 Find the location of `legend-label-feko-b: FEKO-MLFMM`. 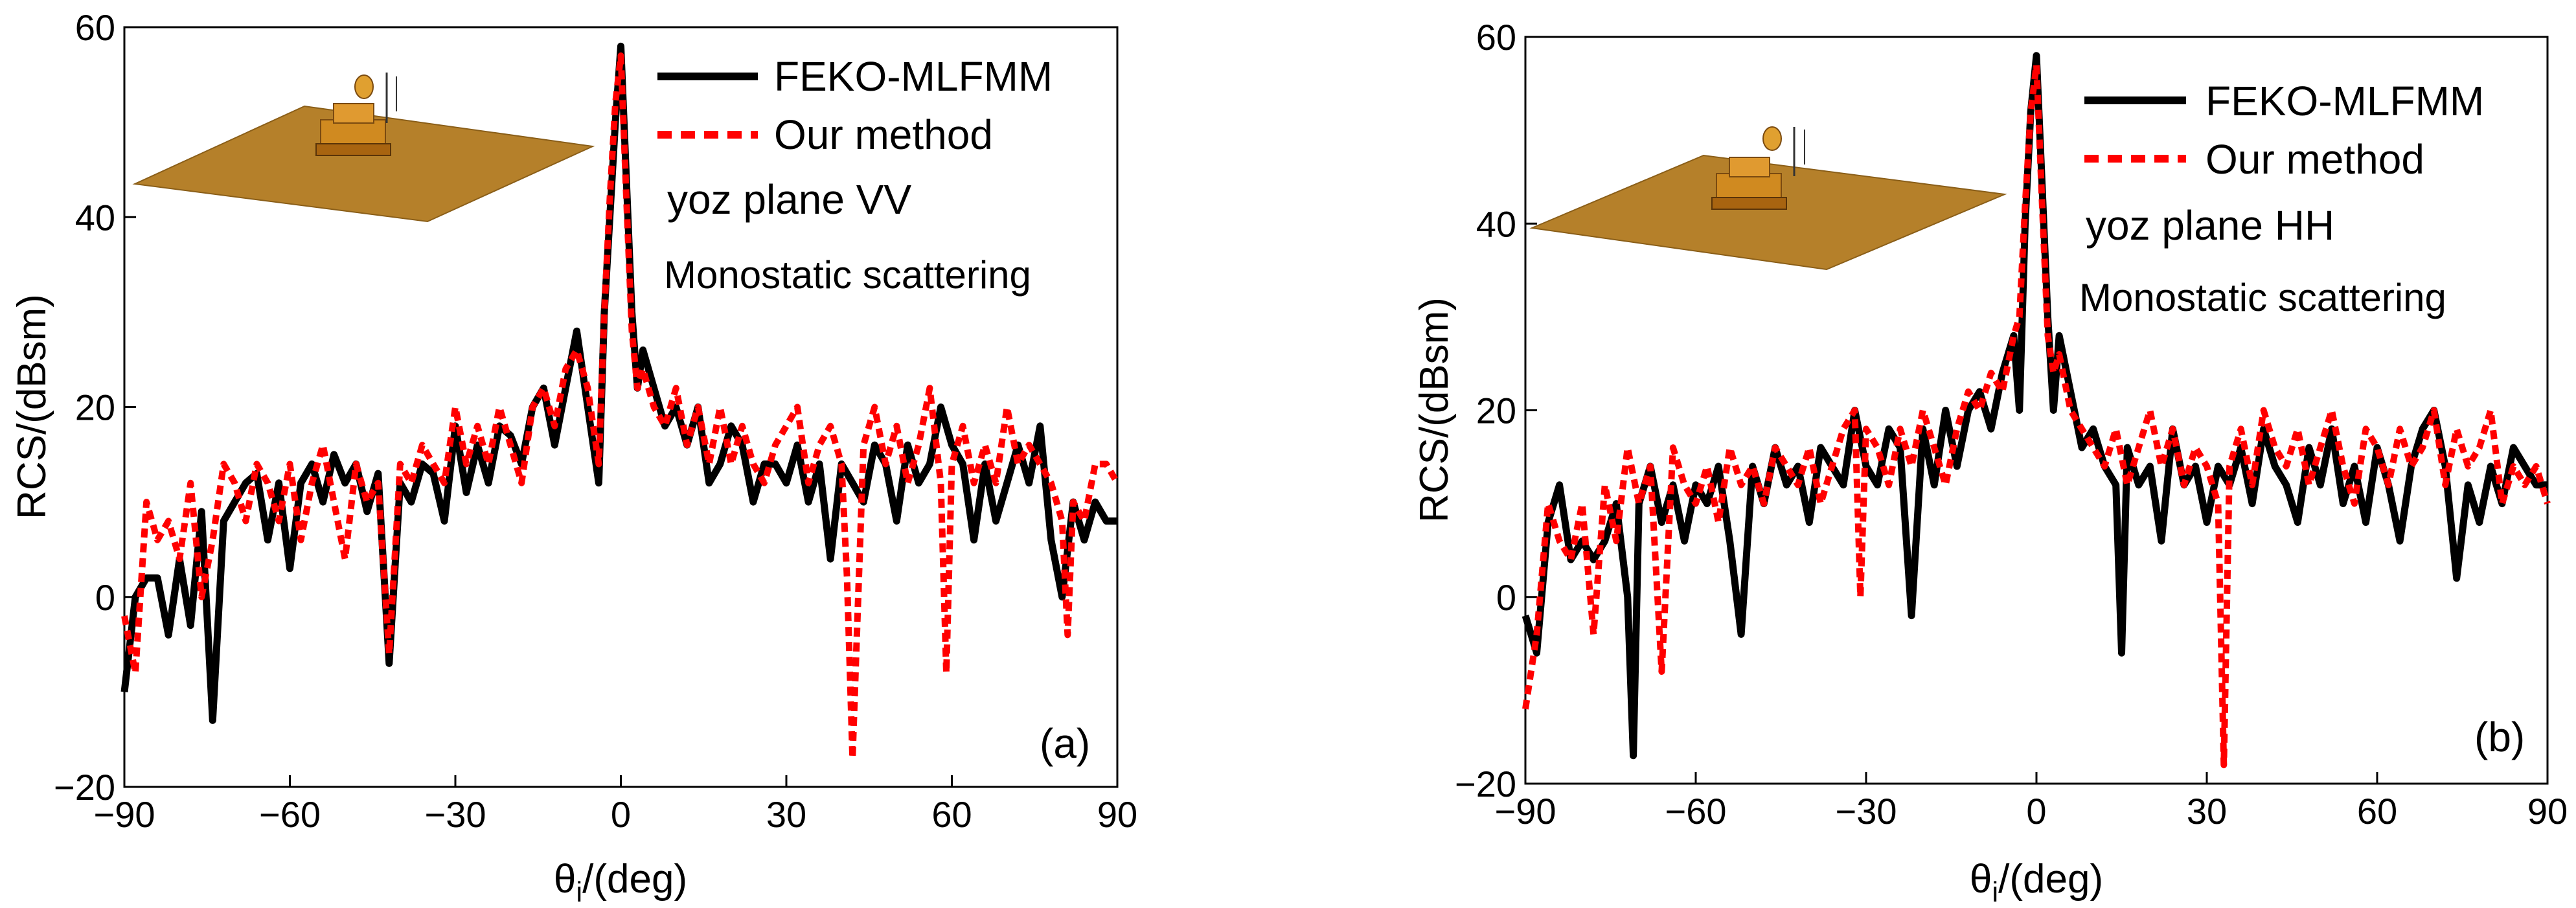

legend-label-feko-b: FEKO-MLFMM is located at coordinates (2345, 101).